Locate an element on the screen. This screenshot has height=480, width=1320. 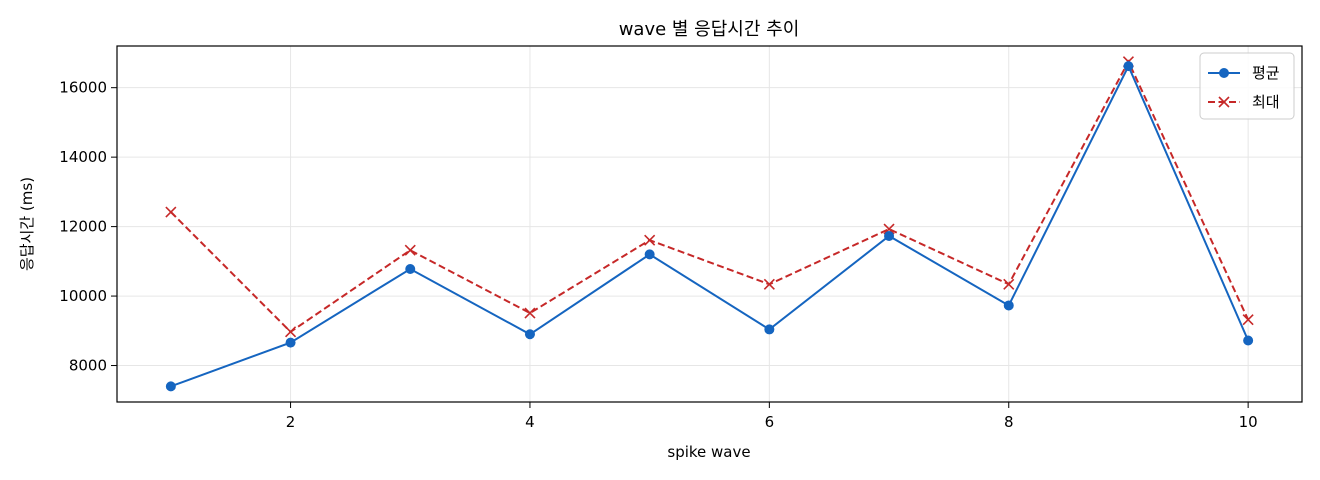
y-axis-ticks: 8000 10000 12000 14000 16000 is located at coordinates (88, 227).